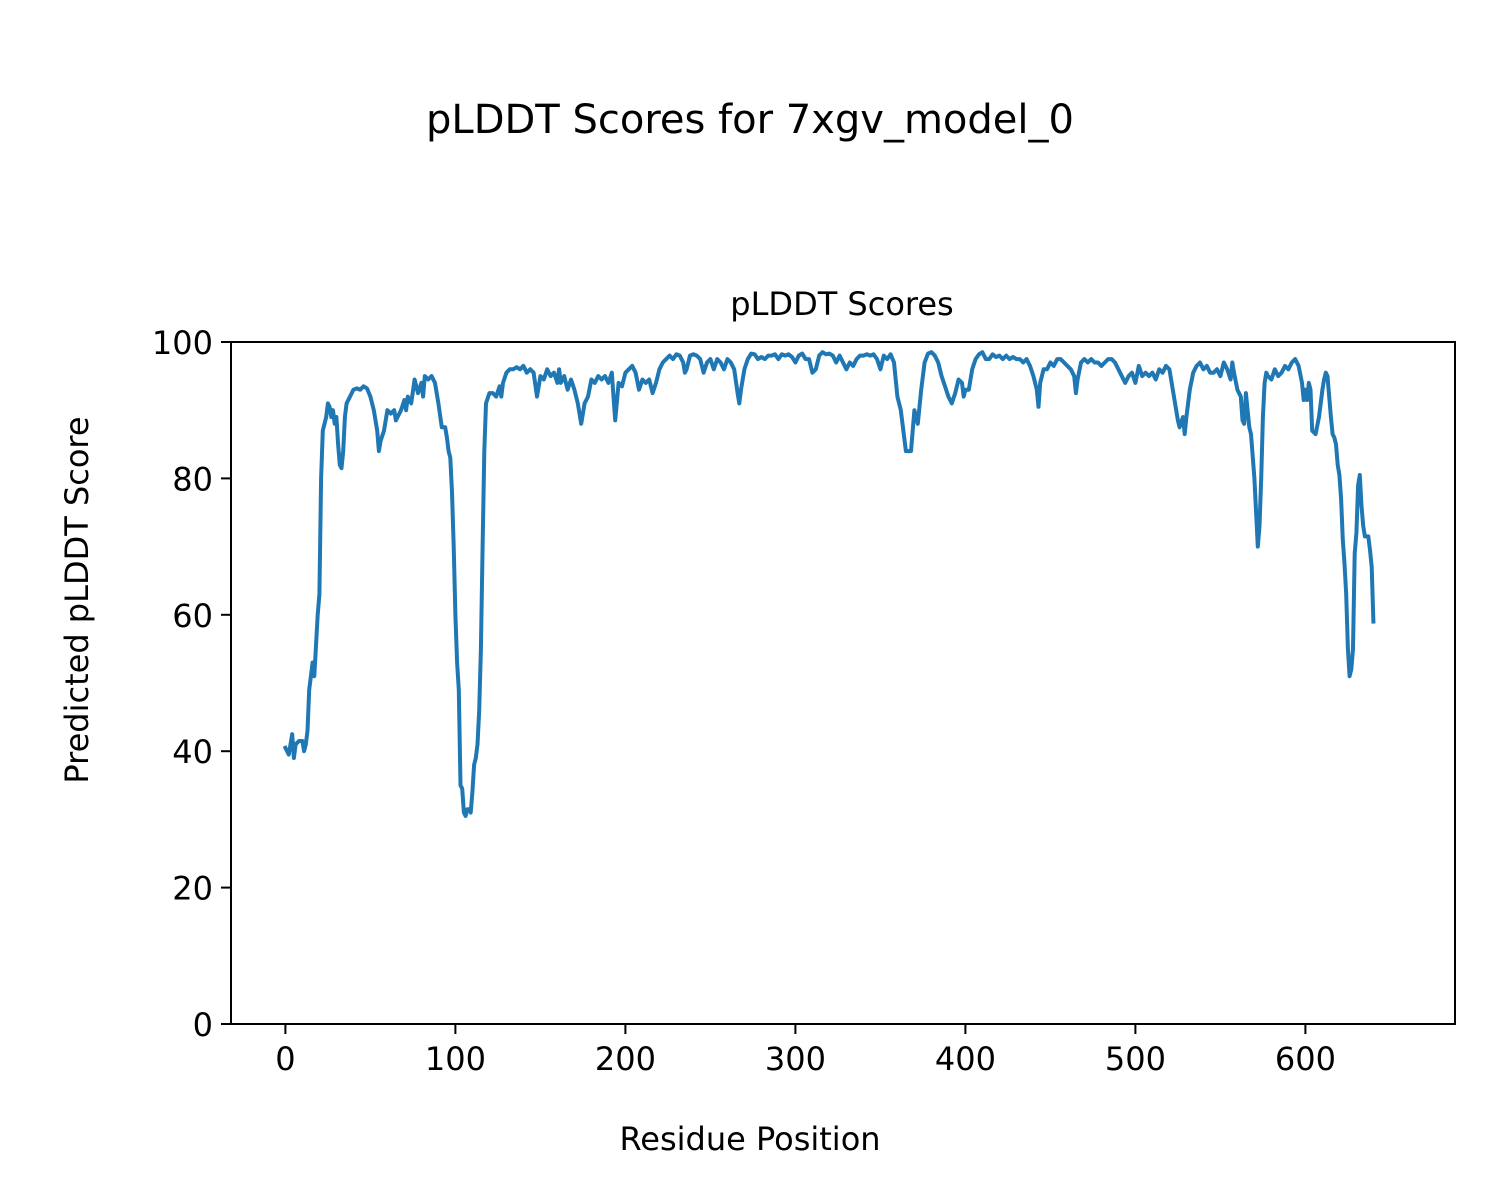 This screenshot has width=1500, height=1200. Describe the element at coordinates (192, 752) in the screenshot. I see `y-tick-label: 40` at that location.